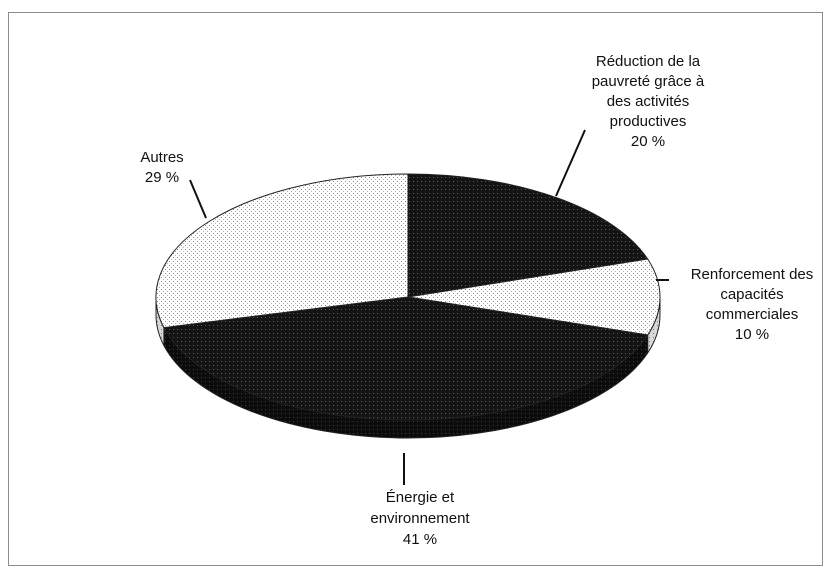 The height and width of the screenshot is (568, 826). What do you see at coordinates (752, 334) in the screenshot?
I see `slice-percent-1: 10 %` at bounding box center [752, 334].